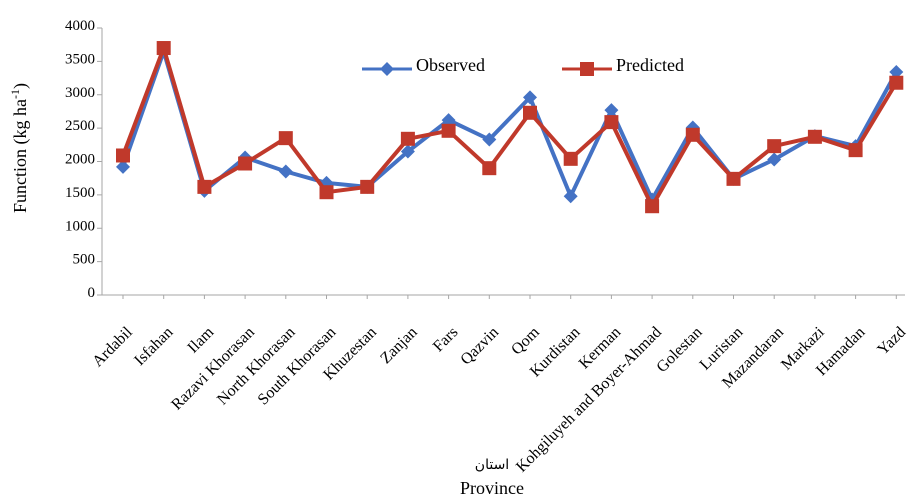 This screenshot has width=912, height=501. I want to click on x-tick-label-qazvin: Qazvin, so click(479, 346).